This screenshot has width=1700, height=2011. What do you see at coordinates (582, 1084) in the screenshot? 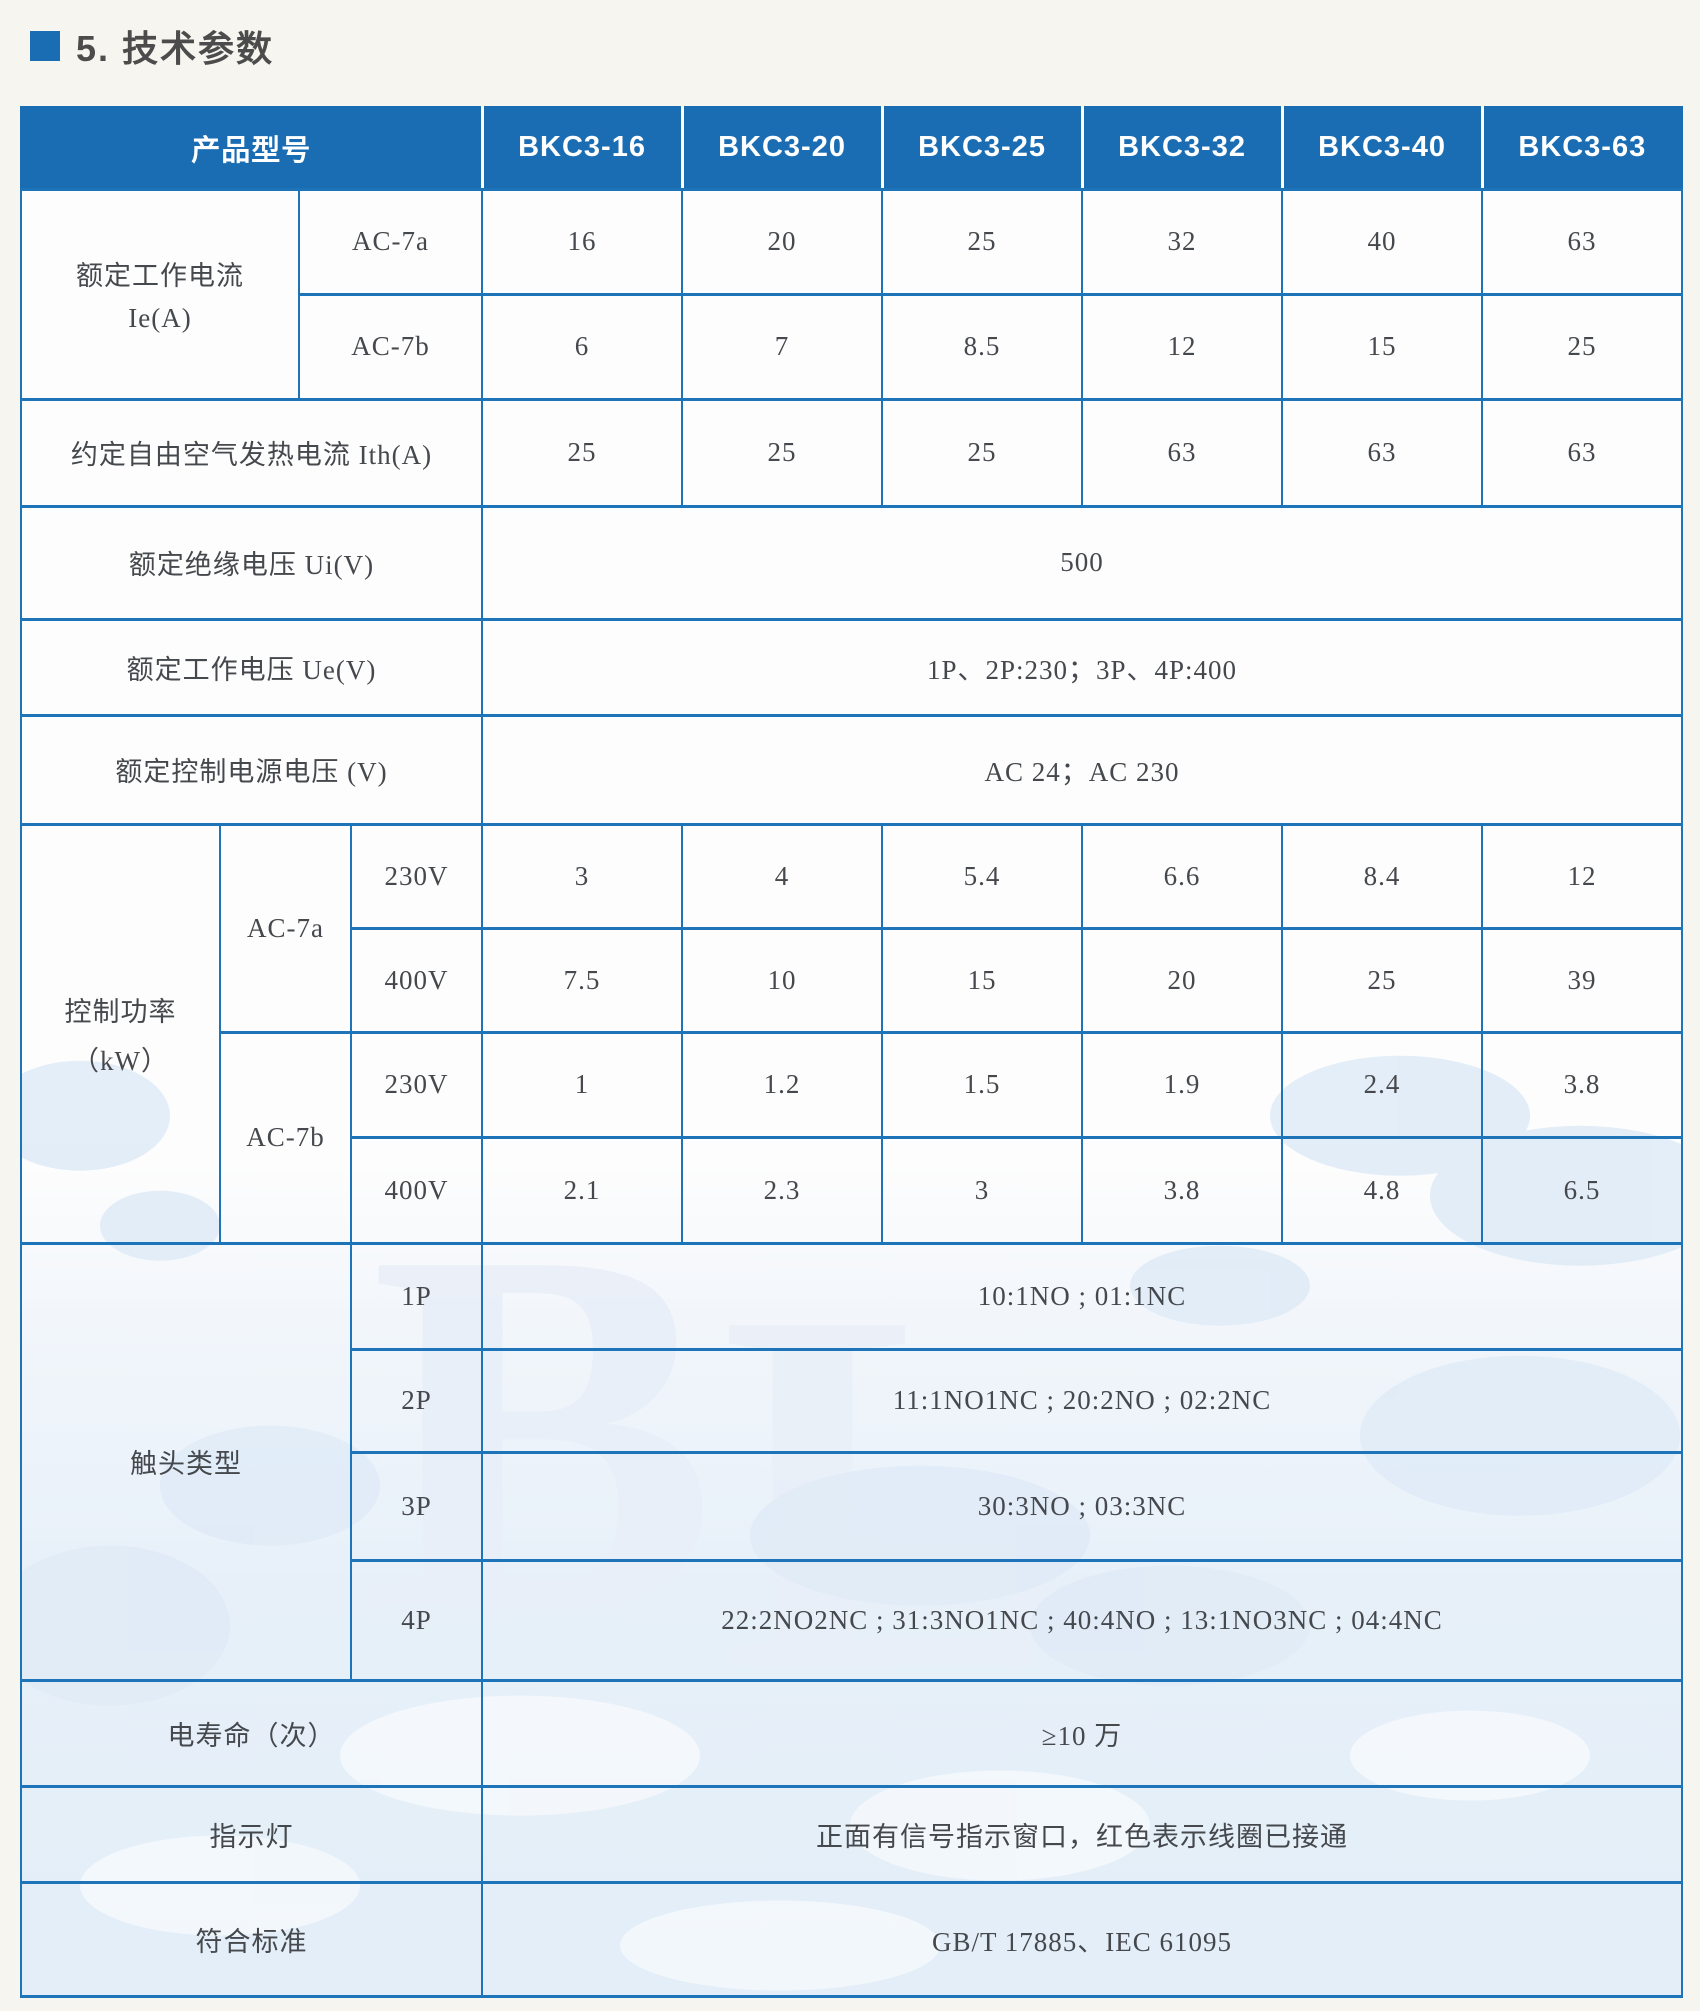
I see `value-cell: 1` at bounding box center [582, 1084].